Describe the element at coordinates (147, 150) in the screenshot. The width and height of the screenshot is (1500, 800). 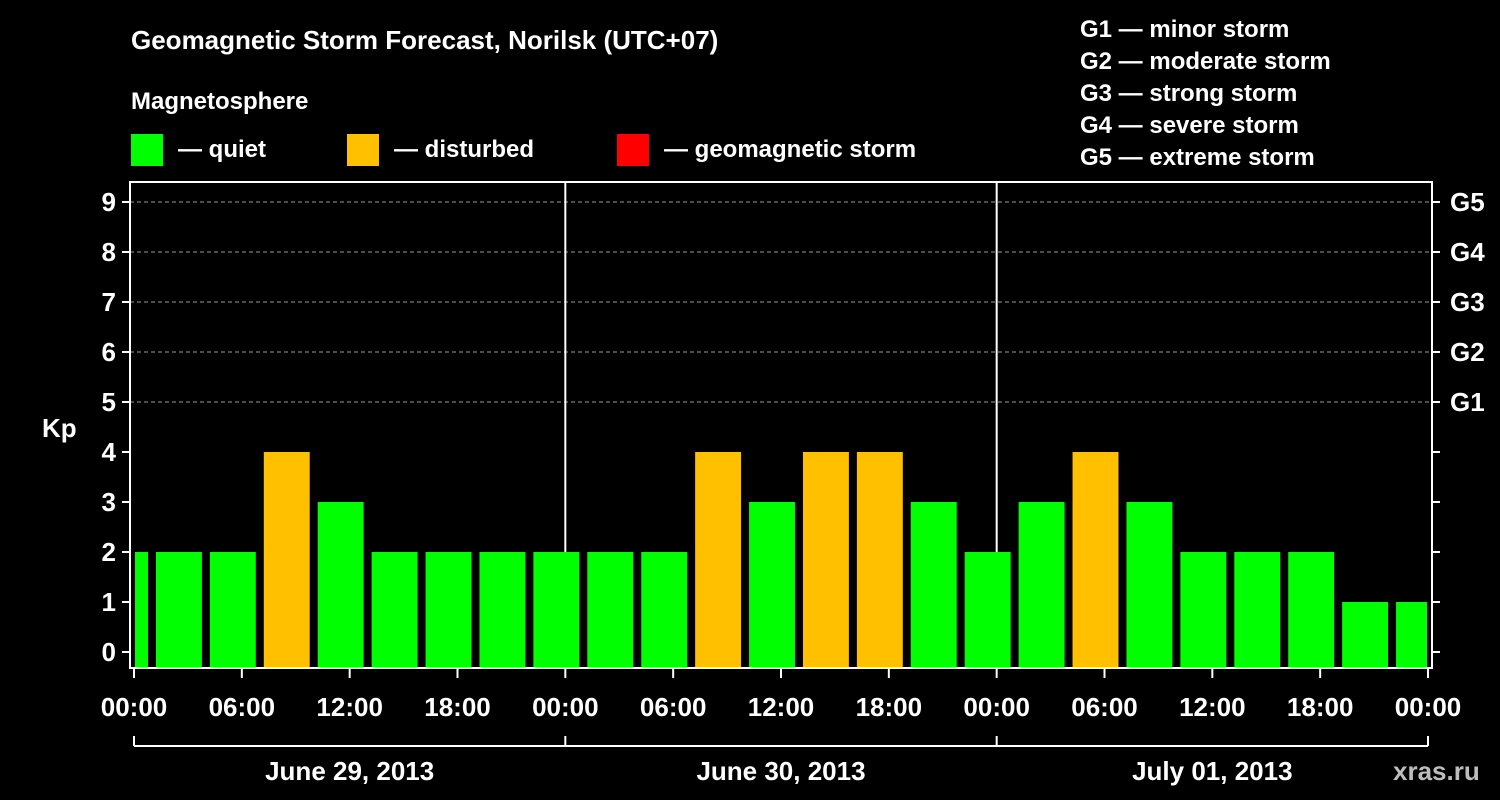
I see `legend-swatch-quiet` at that location.